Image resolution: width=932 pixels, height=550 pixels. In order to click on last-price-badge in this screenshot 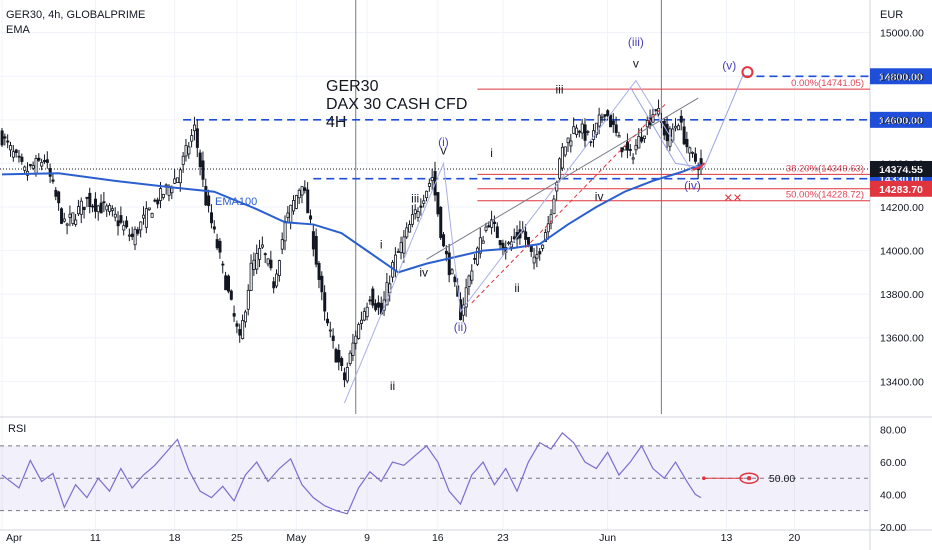, I will do `click(901, 168)`.